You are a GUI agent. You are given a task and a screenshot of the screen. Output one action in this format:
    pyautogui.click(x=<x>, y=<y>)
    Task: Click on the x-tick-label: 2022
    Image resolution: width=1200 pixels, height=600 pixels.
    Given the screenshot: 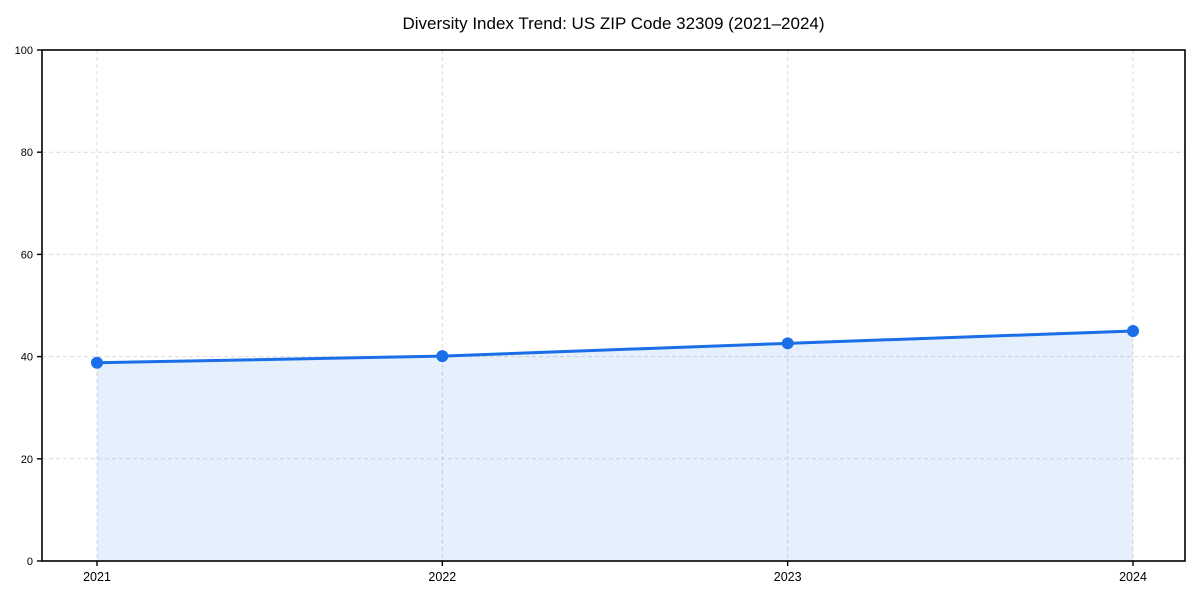 What is the action you would take?
    pyautogui.click(x=442, y=577)
    